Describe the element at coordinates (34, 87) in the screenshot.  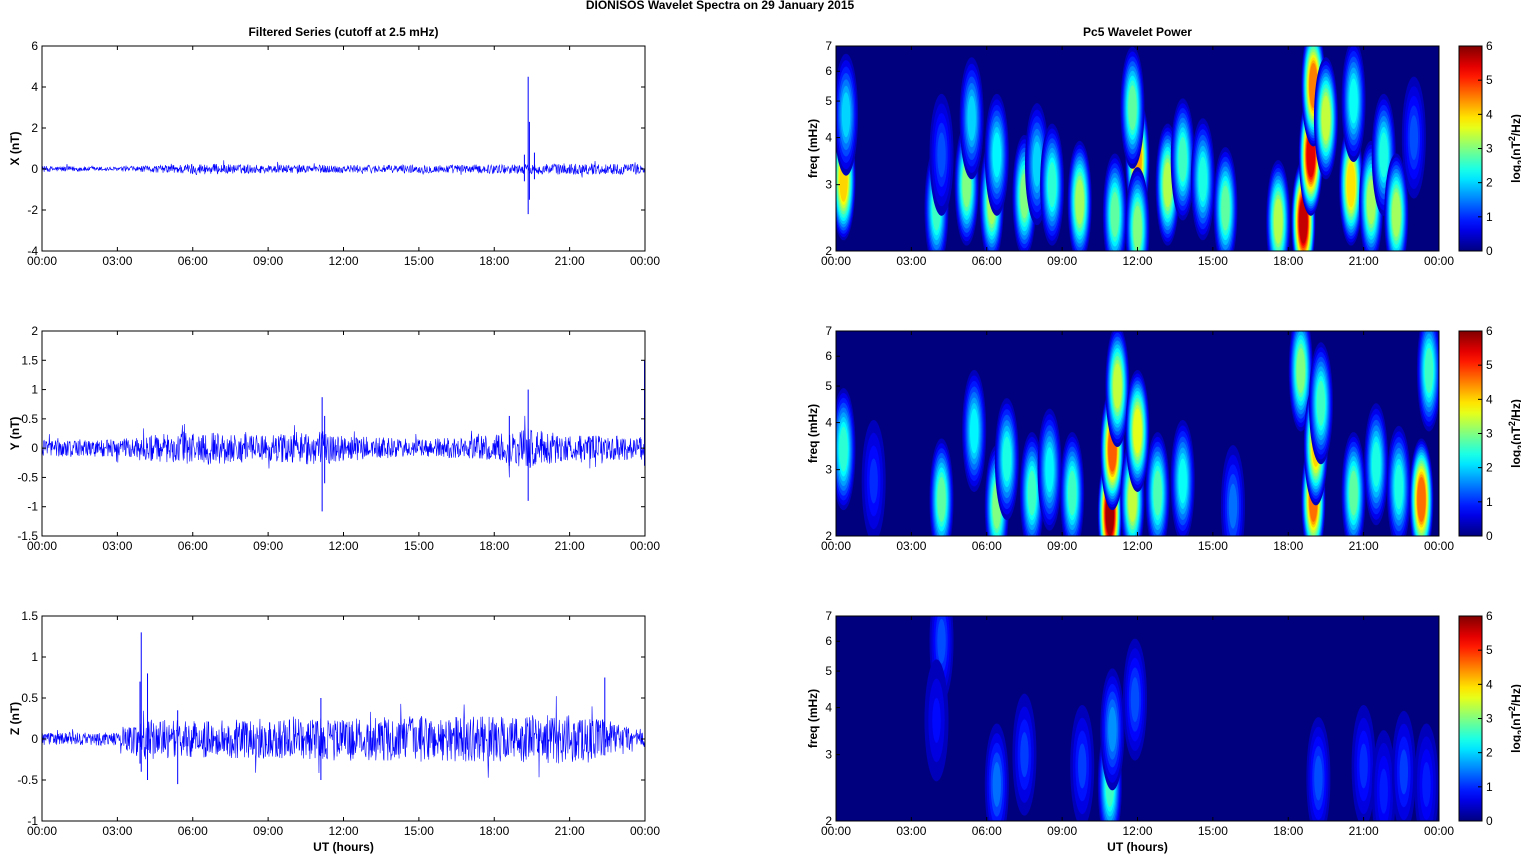
I see `y-tick-label: 4` at that location.